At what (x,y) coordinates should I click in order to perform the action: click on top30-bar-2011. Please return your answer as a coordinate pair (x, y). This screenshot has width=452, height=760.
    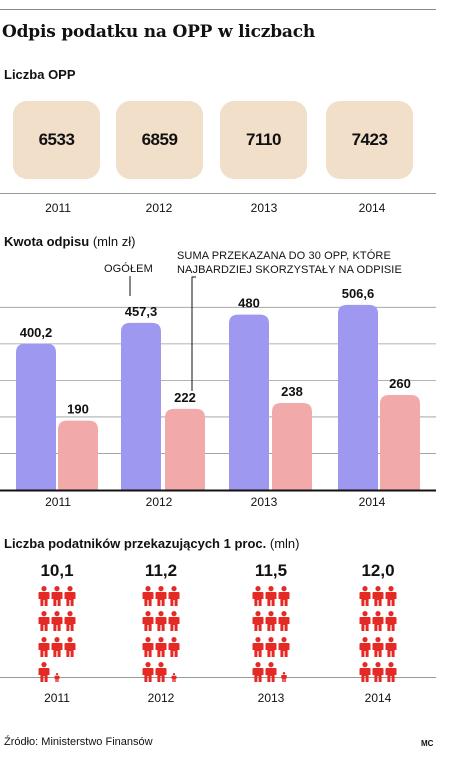
    Looking at the image, I should click on (78, 455).